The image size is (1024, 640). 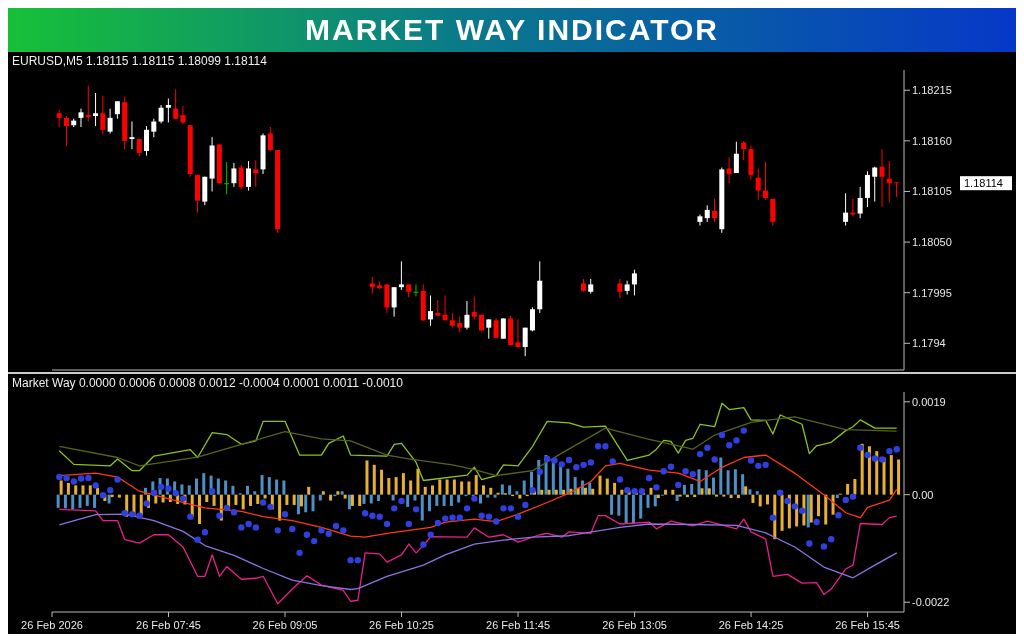 What do you see at coordinates (518, 625) in the screenshot?
I see `x-tick-label: 26 Feb 11:45` at bounding box center [518, 625].